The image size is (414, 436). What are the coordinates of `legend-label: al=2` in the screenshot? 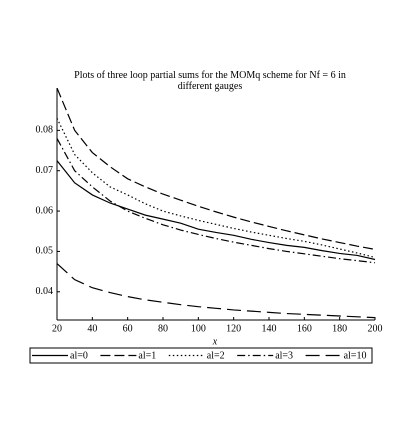 It's located at (216, 355).